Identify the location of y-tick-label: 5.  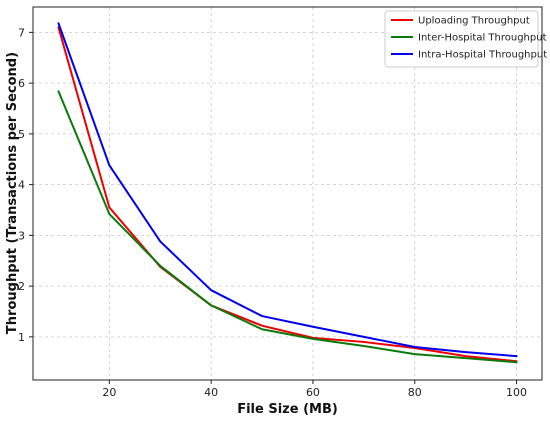
(21, 134).